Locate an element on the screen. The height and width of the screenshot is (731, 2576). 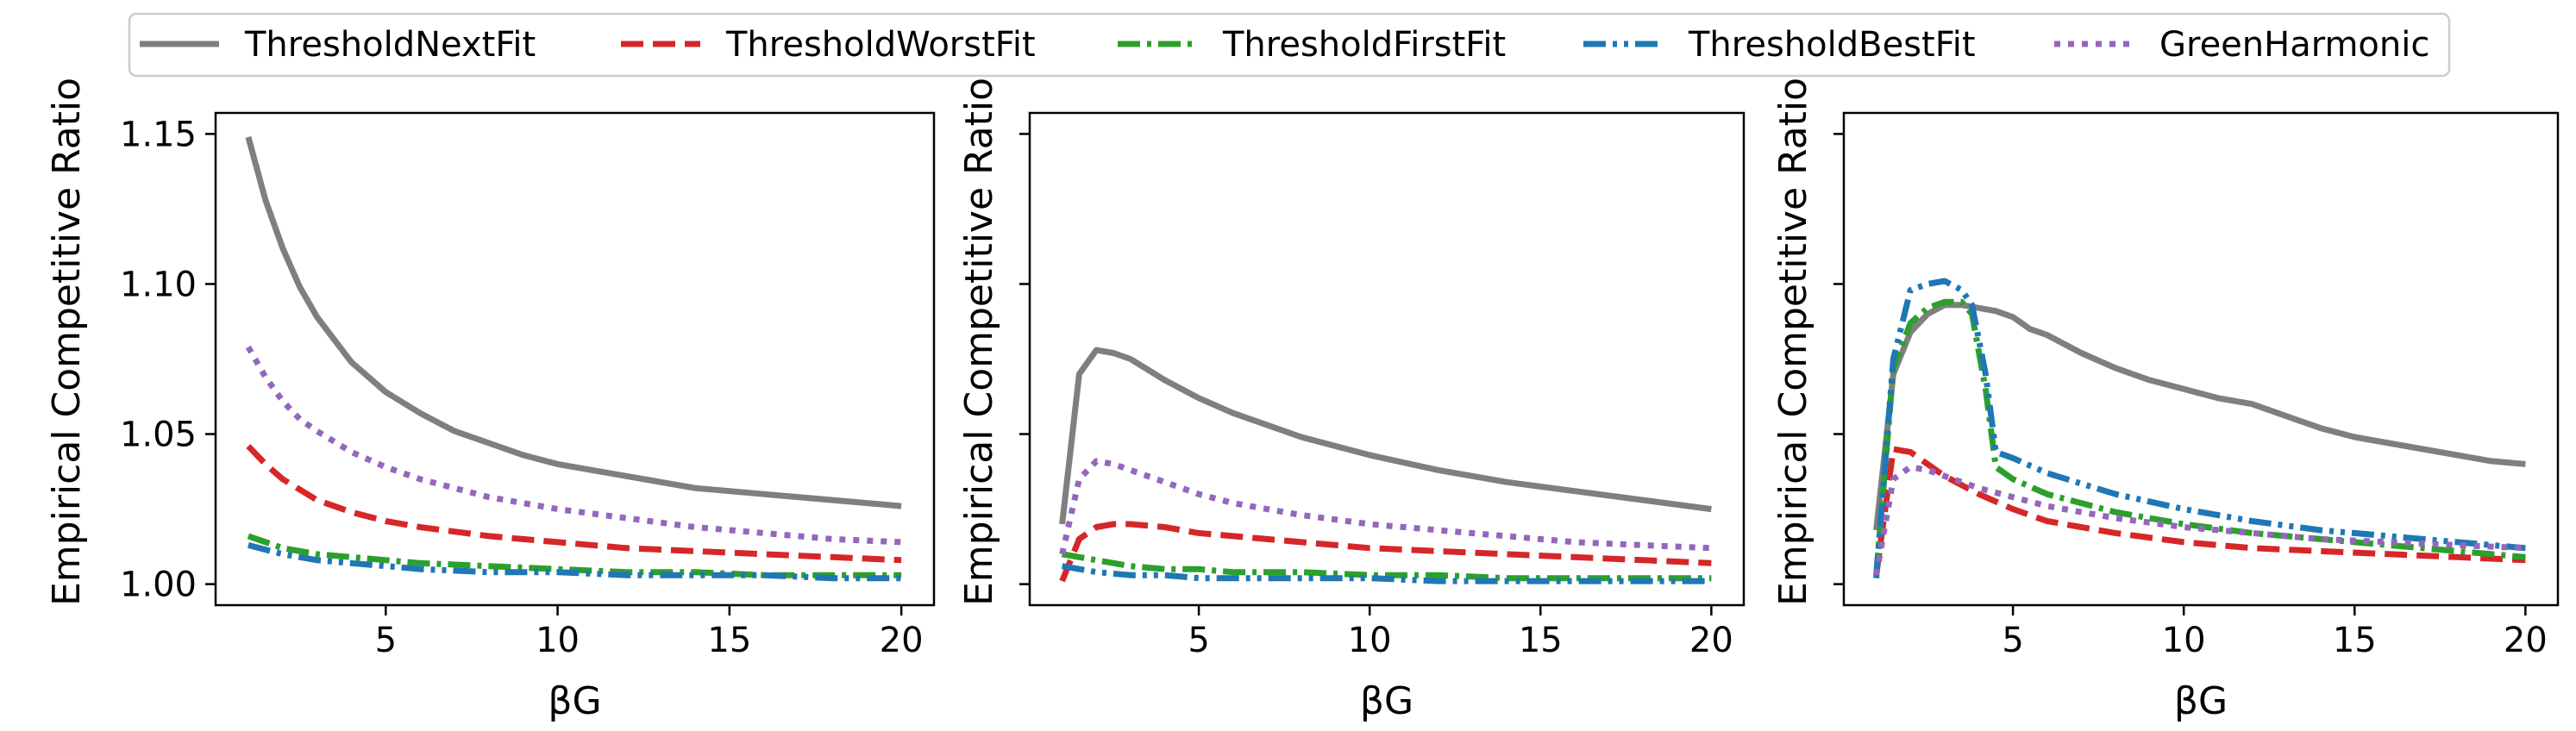
legend-frame is located at coordinates (1289, 45).